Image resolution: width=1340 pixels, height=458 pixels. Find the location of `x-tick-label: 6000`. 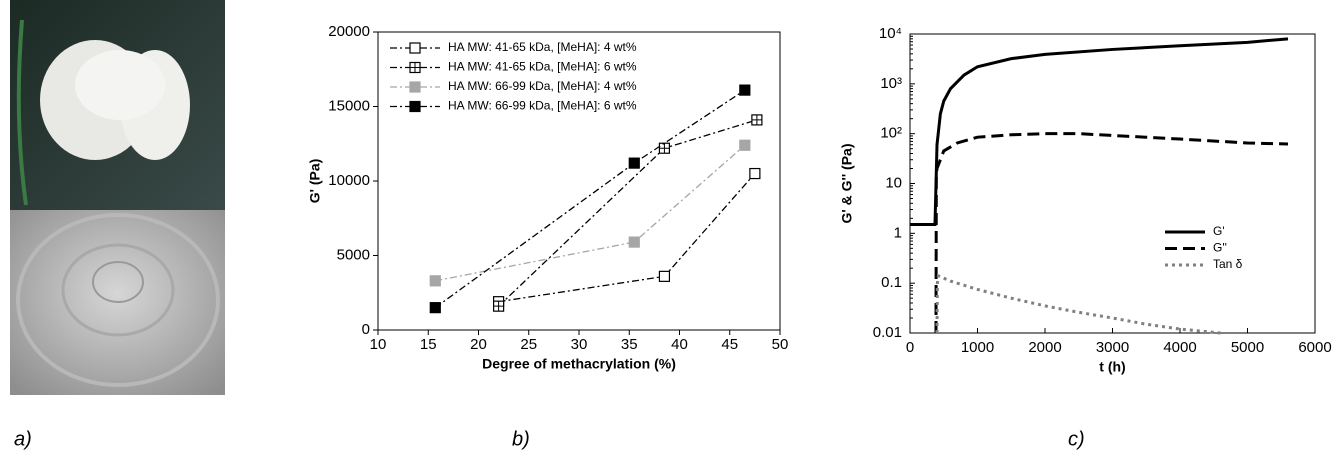

x-tick-label: 6000 is located at coordinates (1314, 347).